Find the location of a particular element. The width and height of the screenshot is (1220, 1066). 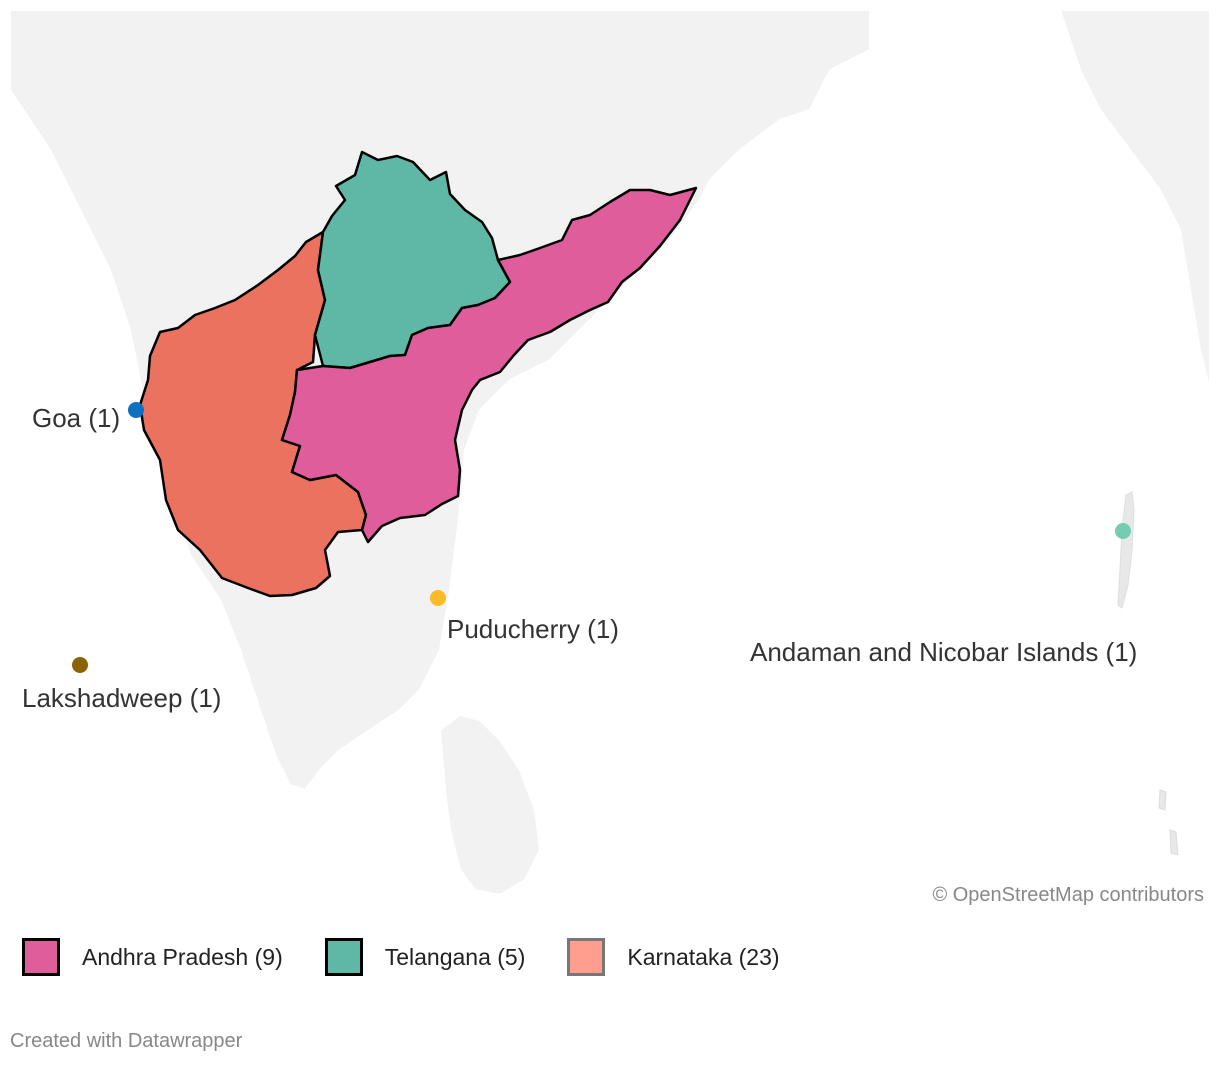

marker-lakshadweep is located at coordinates (80, 665).